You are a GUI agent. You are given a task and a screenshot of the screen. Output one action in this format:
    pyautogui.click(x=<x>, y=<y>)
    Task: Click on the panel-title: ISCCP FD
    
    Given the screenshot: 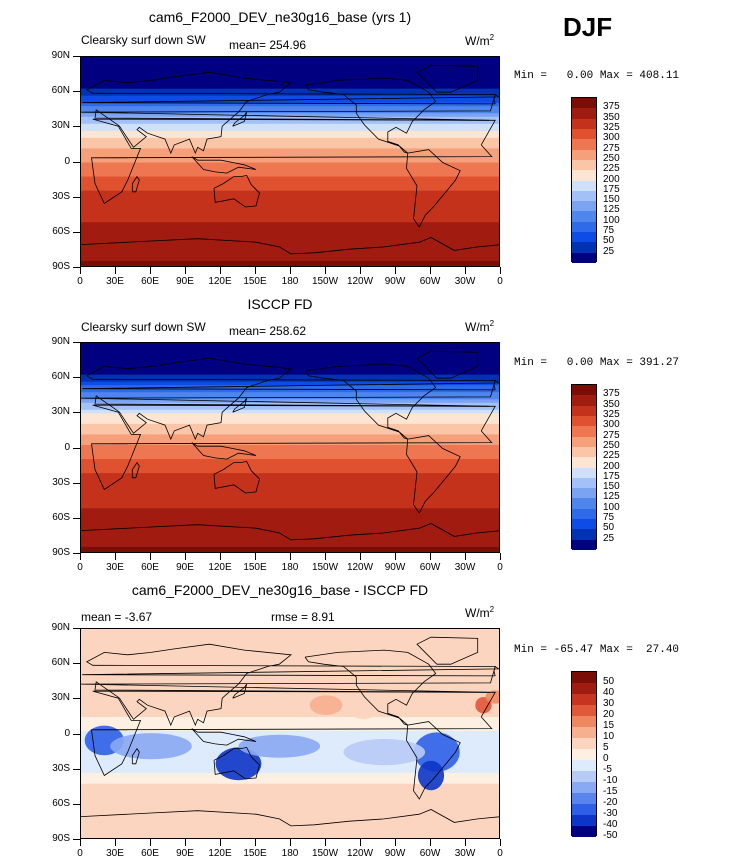 What is the action you would take?
    pyautogui.click(x=280, y=304)
    